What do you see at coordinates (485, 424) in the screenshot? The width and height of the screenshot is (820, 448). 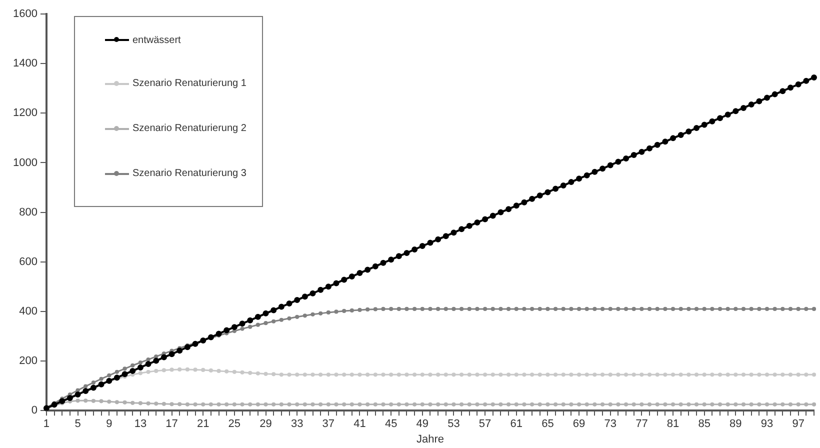 I see `x-tick-label: 57` at bounding box center [485, 424].